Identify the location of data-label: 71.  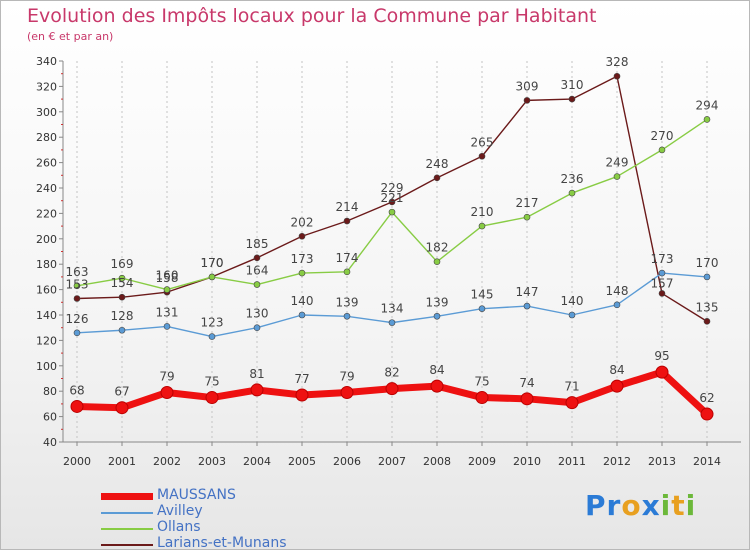
(571, 387).